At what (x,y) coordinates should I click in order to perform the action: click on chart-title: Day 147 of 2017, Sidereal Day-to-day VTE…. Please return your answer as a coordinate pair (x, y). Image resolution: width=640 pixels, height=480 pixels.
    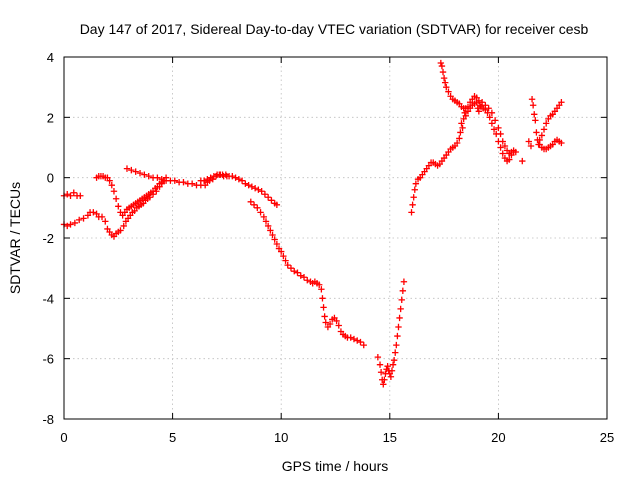
    Looking at the image, I should click on (334, 29).